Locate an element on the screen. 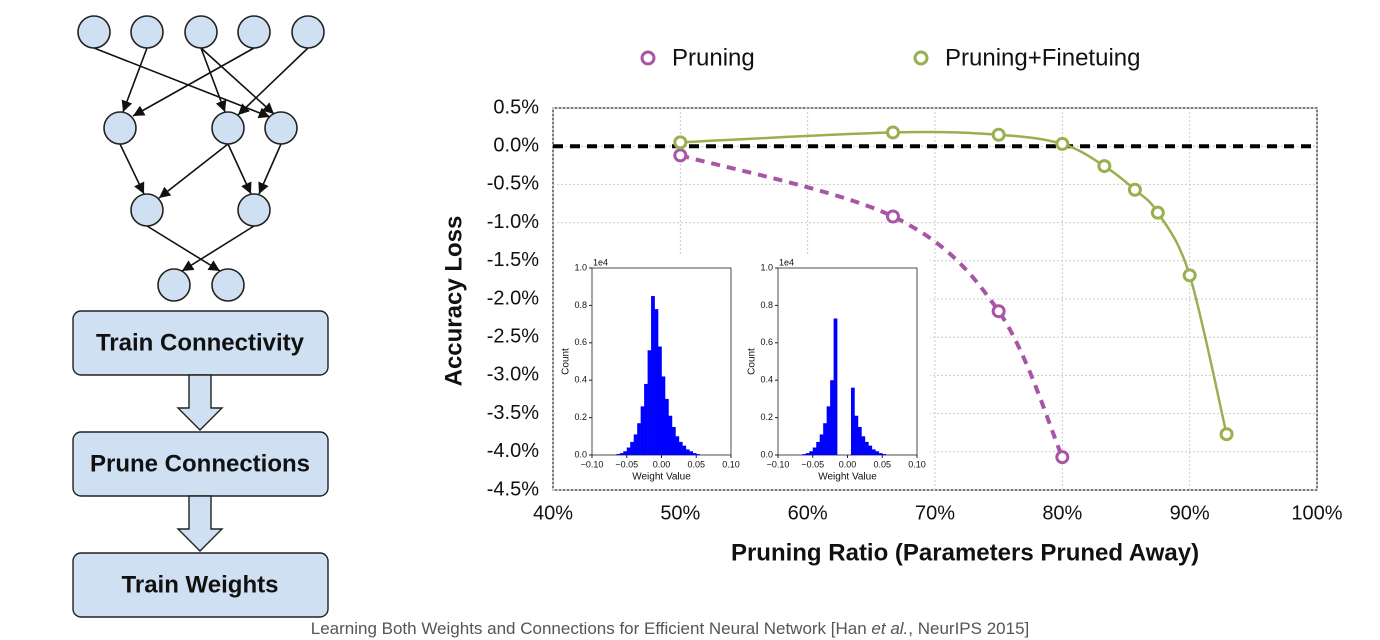 This screenshot has height=640, width=1380. x-tick-label: 100% is located at coordinates (1316, 513).